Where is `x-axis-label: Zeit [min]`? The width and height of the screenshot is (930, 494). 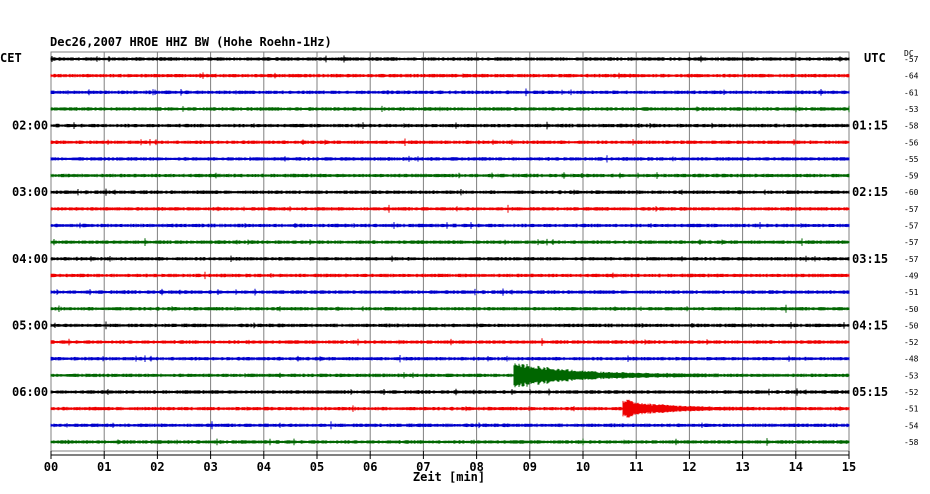
x-axis-label: Zeit [min] is located at coordinates (449, 477).